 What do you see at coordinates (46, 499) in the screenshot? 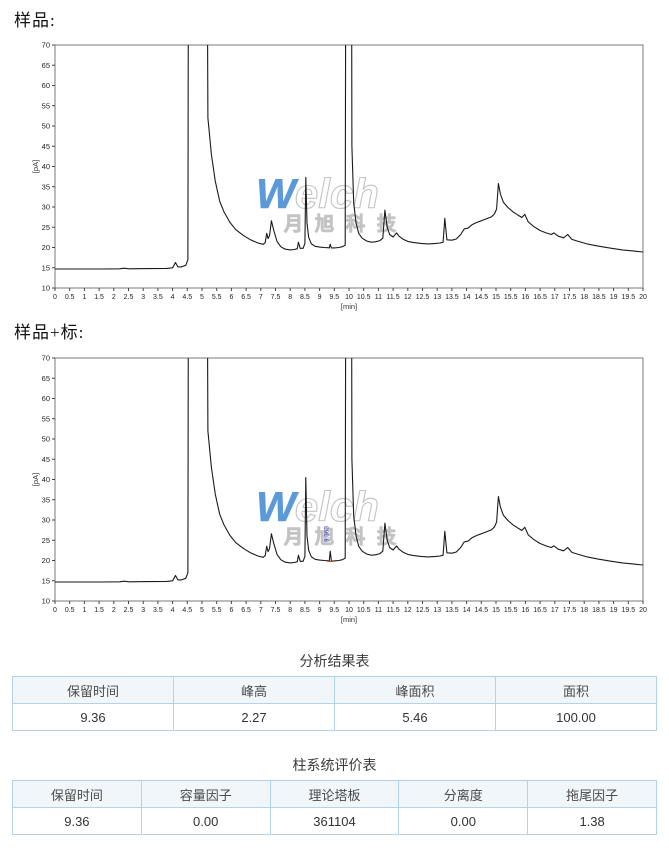
I see `svg-text: 35` at bounding box center [46, 499].